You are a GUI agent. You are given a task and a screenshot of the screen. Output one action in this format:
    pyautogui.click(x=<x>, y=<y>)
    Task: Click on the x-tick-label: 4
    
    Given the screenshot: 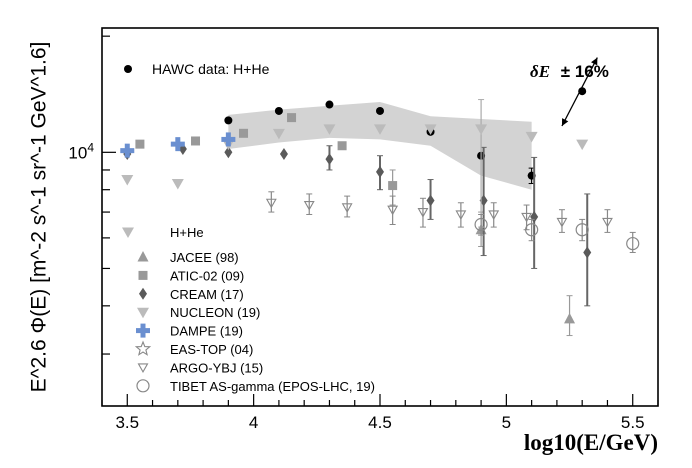 What is the action you would take?
    pyautogui.click(x=253, y=422)
    